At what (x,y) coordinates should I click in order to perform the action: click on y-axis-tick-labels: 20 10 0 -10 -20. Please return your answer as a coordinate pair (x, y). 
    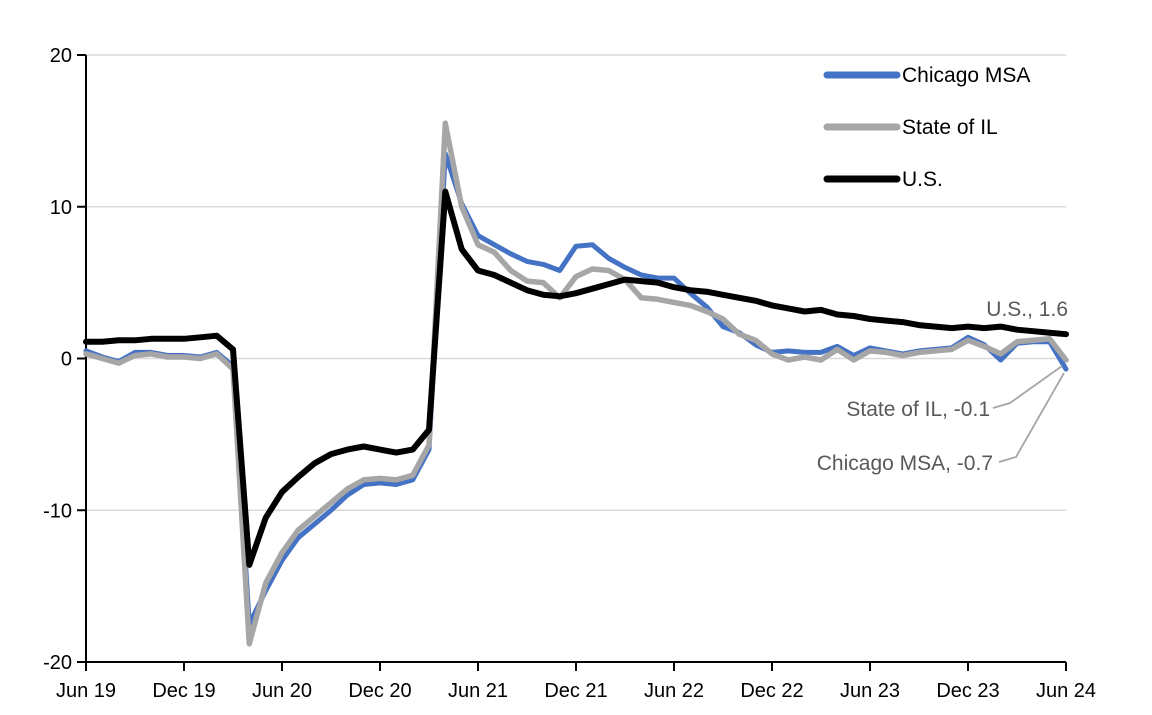
    Looking at the image, I should click on (57, 359).